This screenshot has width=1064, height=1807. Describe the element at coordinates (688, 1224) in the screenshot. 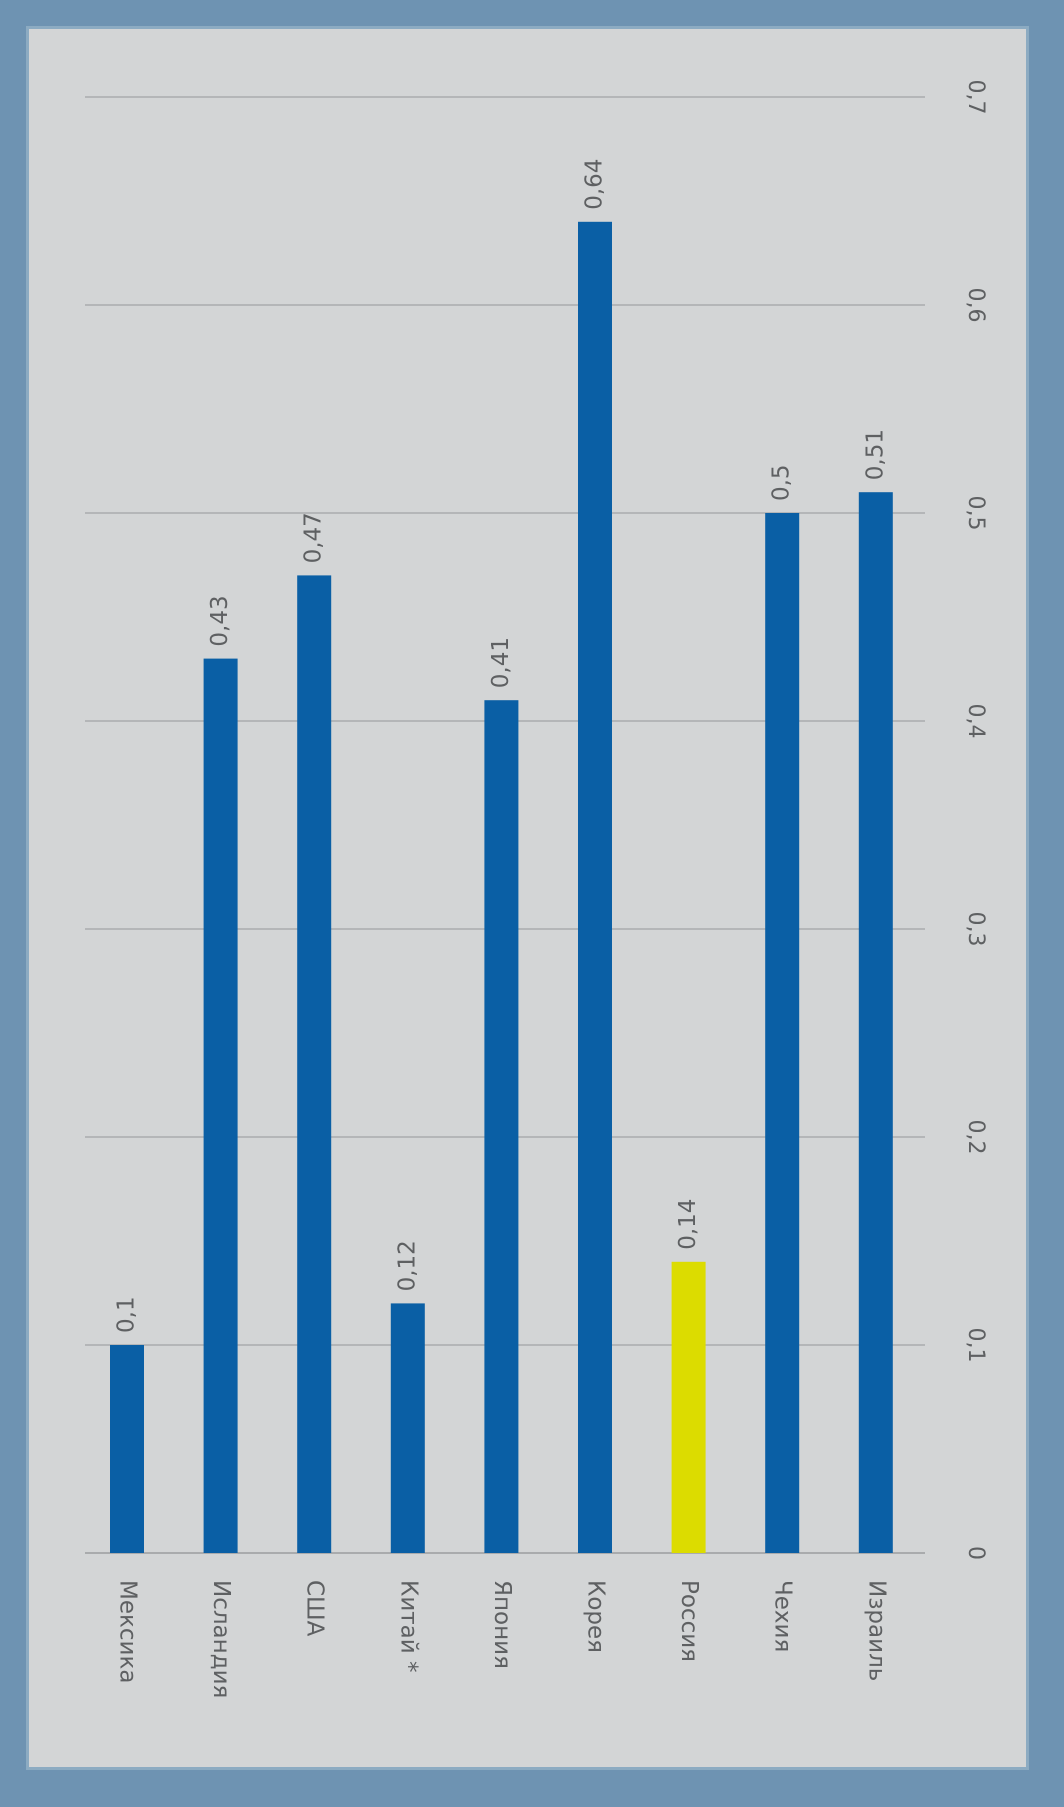

I see `value-label: 0,14` at that location.